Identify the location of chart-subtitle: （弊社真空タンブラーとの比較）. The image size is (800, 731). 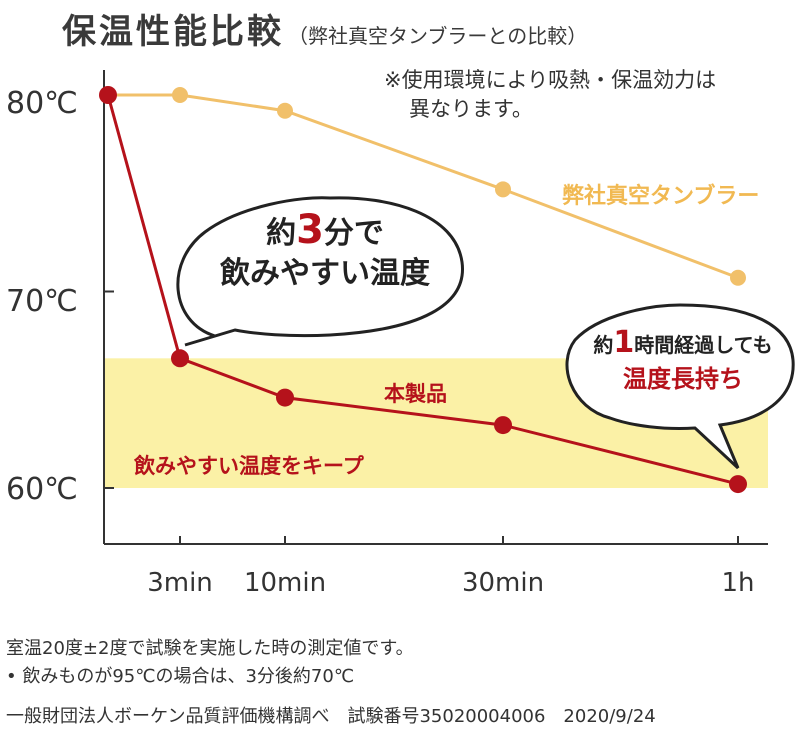
(438, 36).